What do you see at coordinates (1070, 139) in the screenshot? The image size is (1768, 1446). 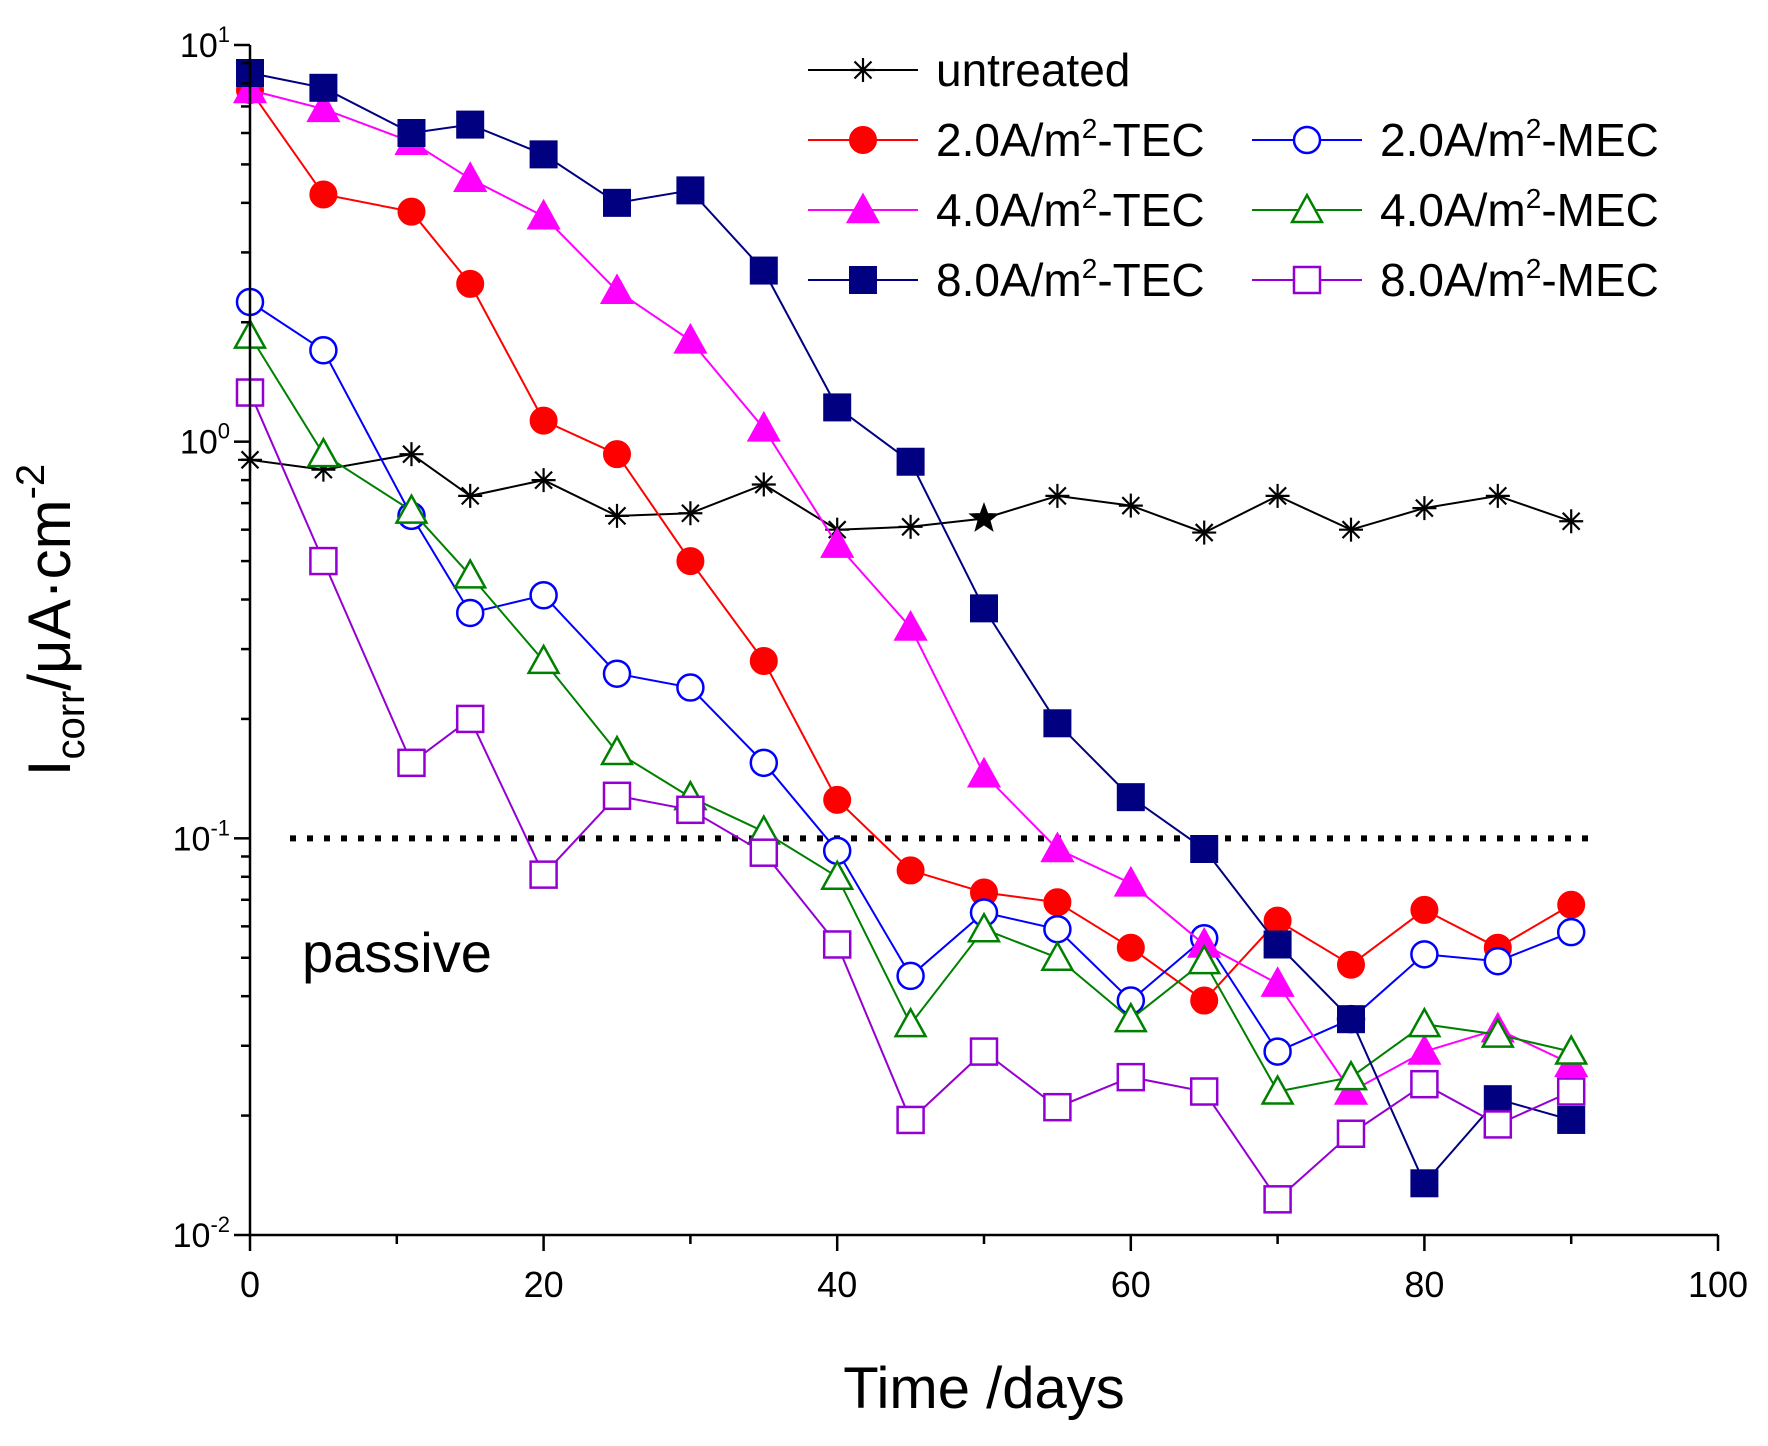 I see `legend-label: 2.0A/m2-TEC` at bounding box center [1070, 139].